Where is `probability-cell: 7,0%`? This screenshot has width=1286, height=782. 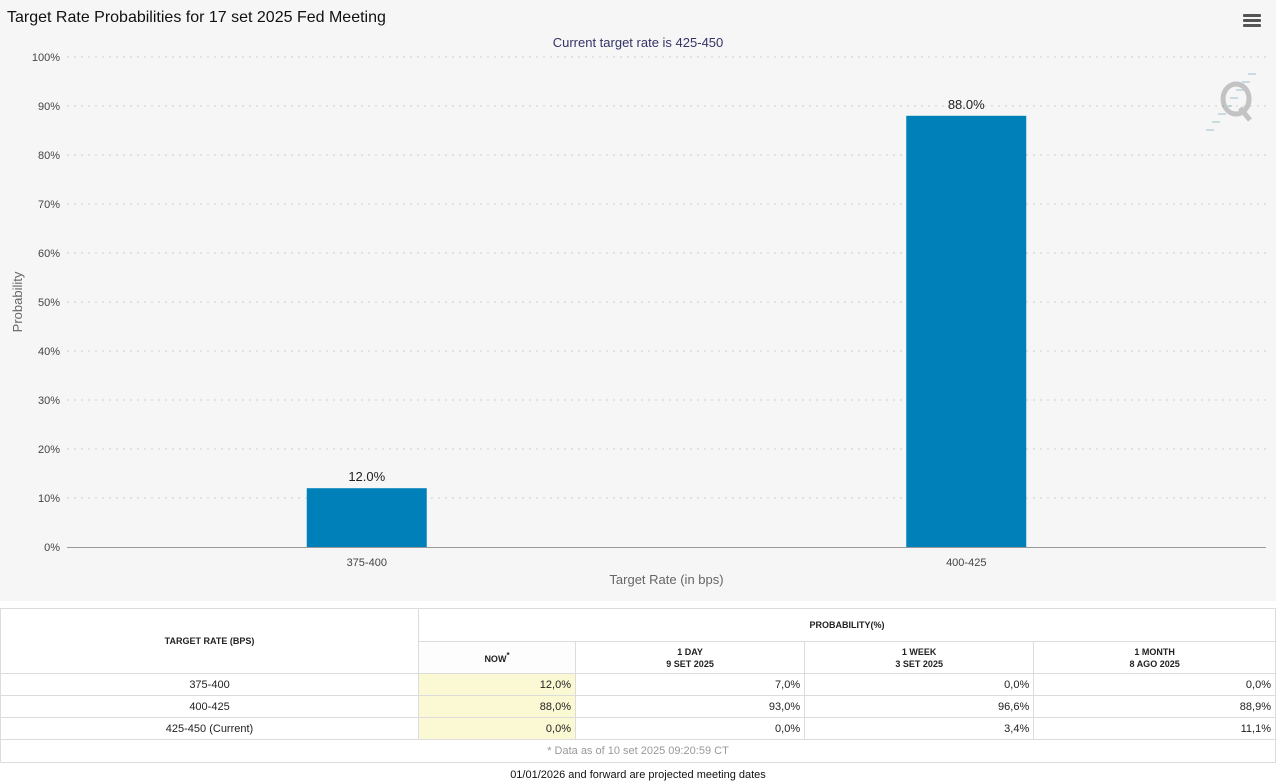
probability-cell: 7,0% is located at coordinates (690, 684).